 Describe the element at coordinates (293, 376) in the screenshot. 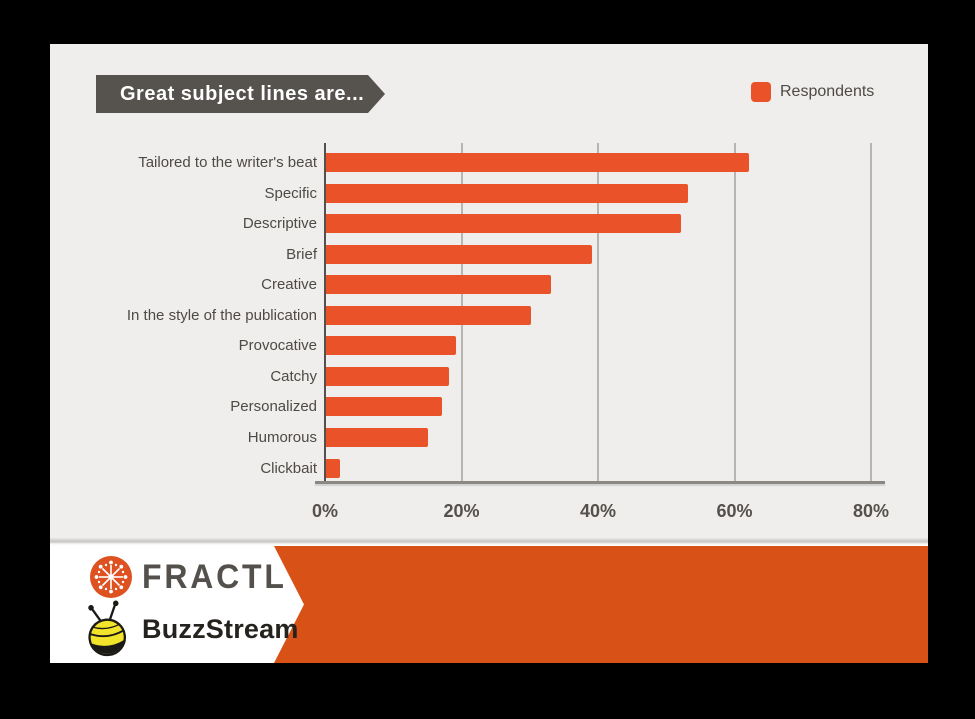

I see `category-label: Catchy` at that location.